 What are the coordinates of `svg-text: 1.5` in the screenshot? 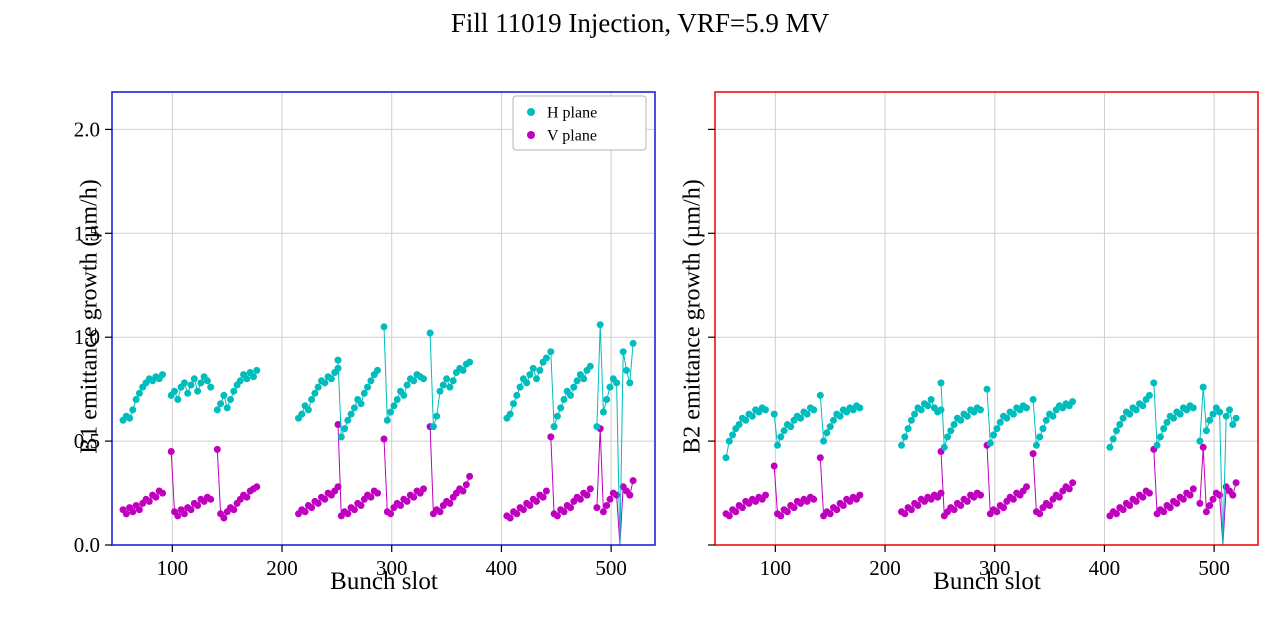 It's located at (87, 233).